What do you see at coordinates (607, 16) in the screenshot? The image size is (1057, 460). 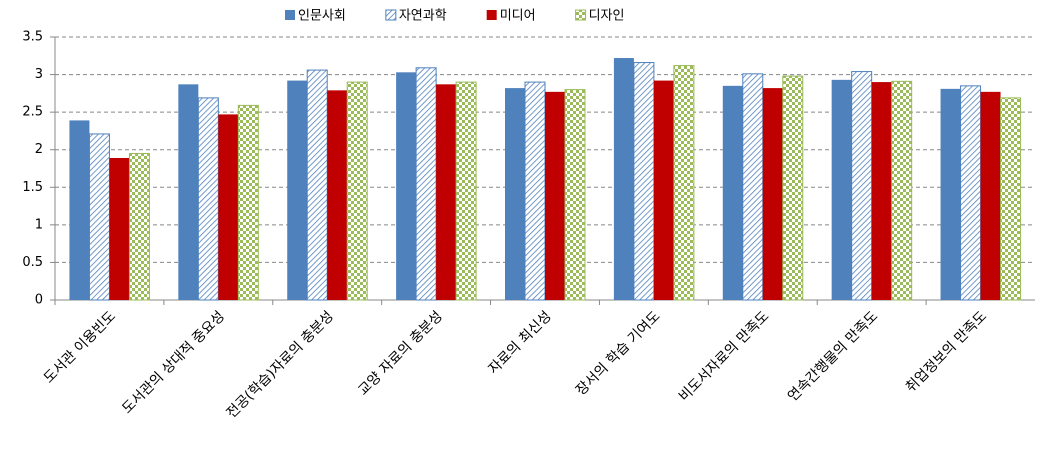 I see `legend-label: 디자인` at bounding box center [607, 16].